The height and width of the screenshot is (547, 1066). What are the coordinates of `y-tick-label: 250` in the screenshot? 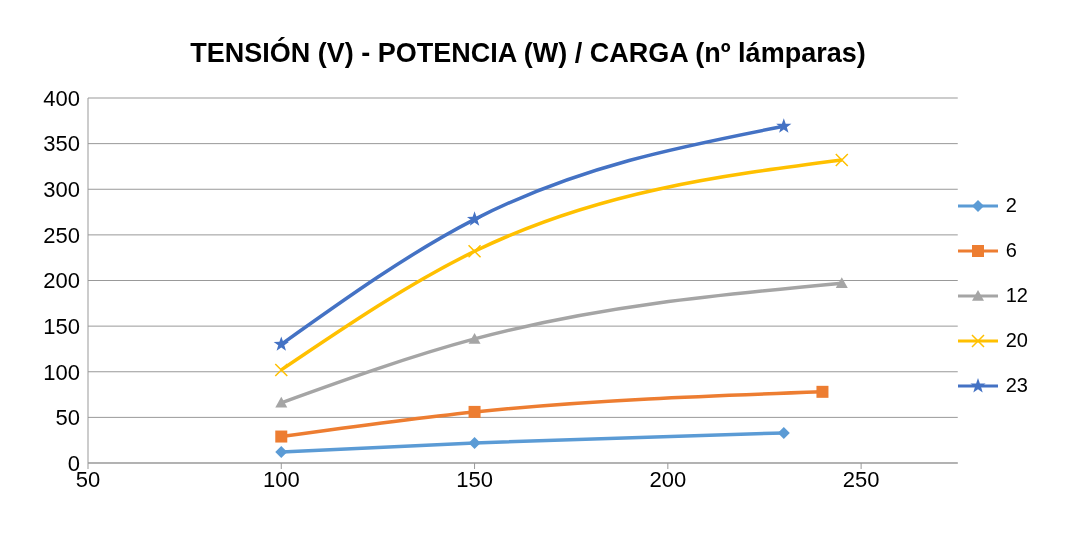 It's located at (61, 235).